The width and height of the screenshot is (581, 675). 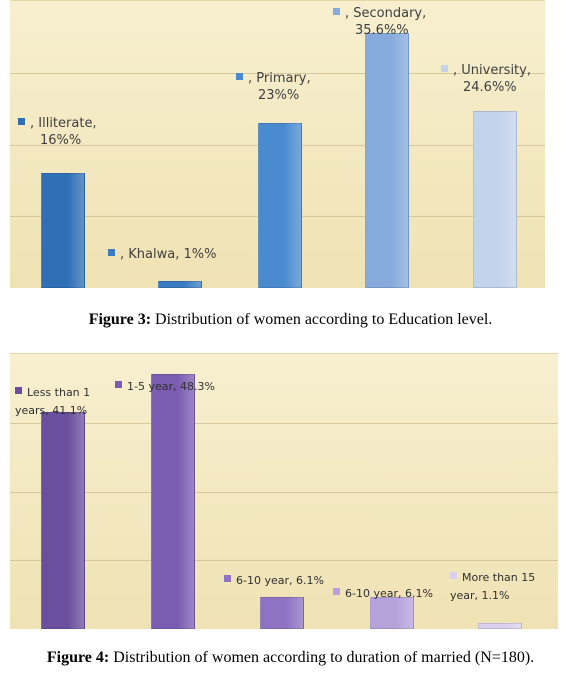 I want to click on data-label-line: , Illiterate,, so click(x=57, y=123).